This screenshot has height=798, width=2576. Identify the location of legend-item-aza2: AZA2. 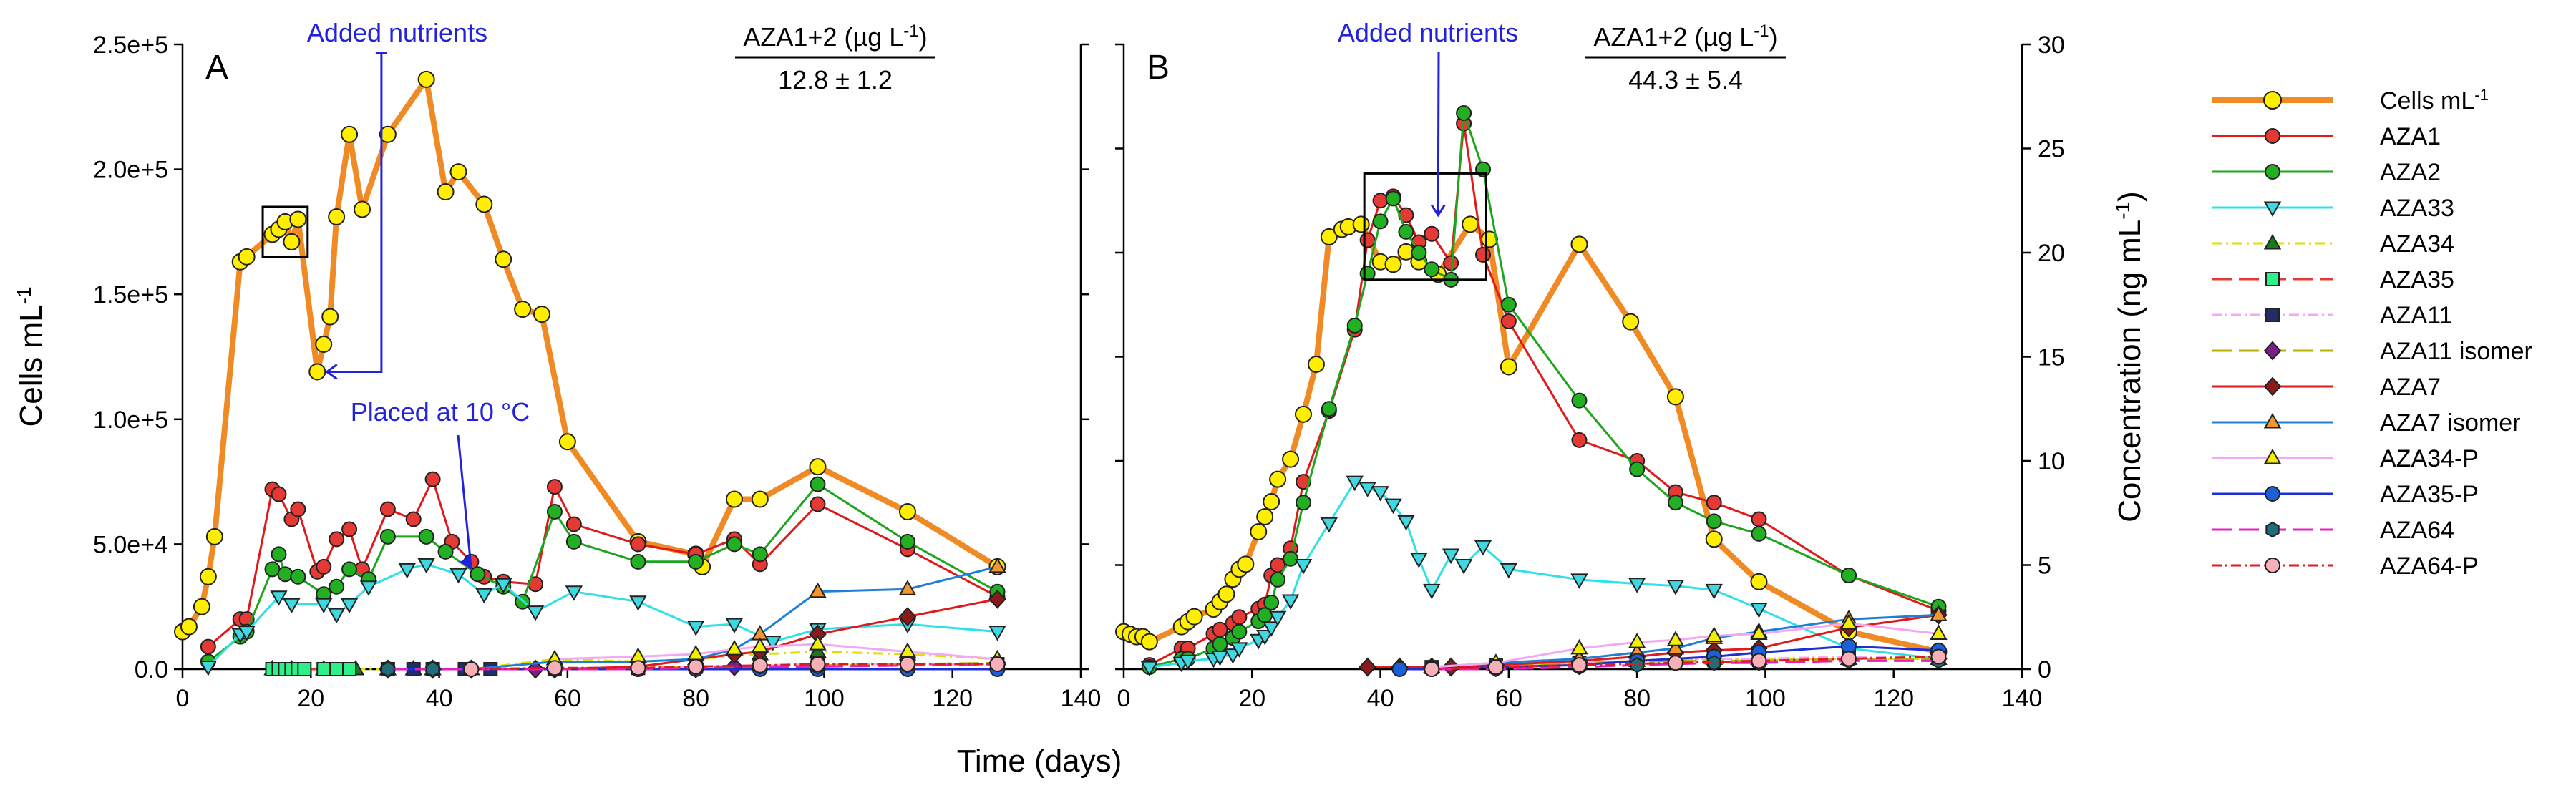
(2326, 172).